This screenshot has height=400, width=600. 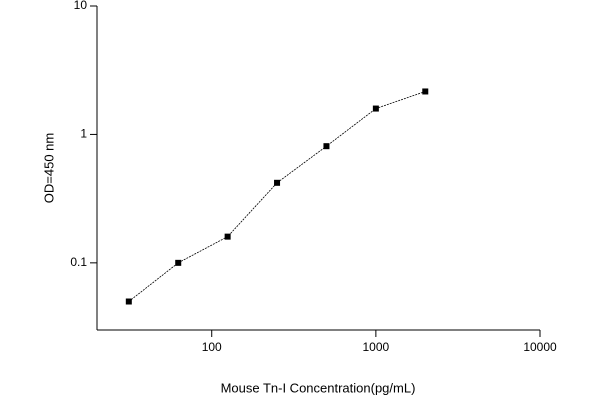 What do you see at coordinates (212, 347) in the screenshot?
I see `x-tick-label: 100` at bounding box center [212, 347].